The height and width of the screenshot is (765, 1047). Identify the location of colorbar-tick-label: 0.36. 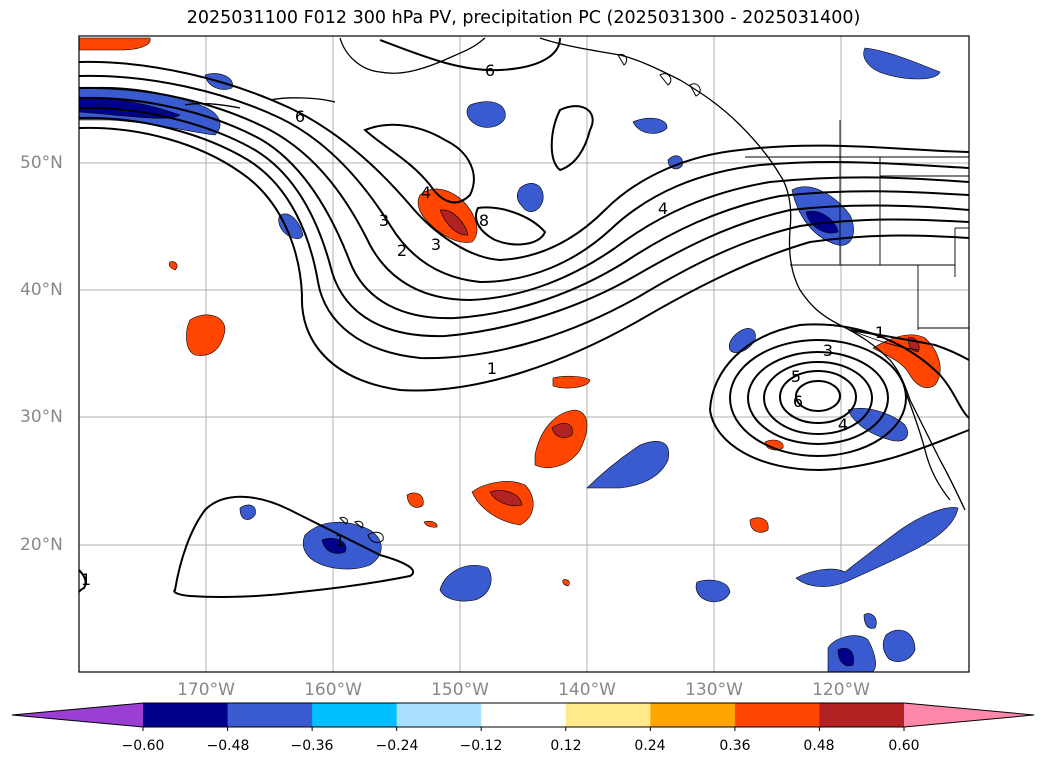
(735, 746).